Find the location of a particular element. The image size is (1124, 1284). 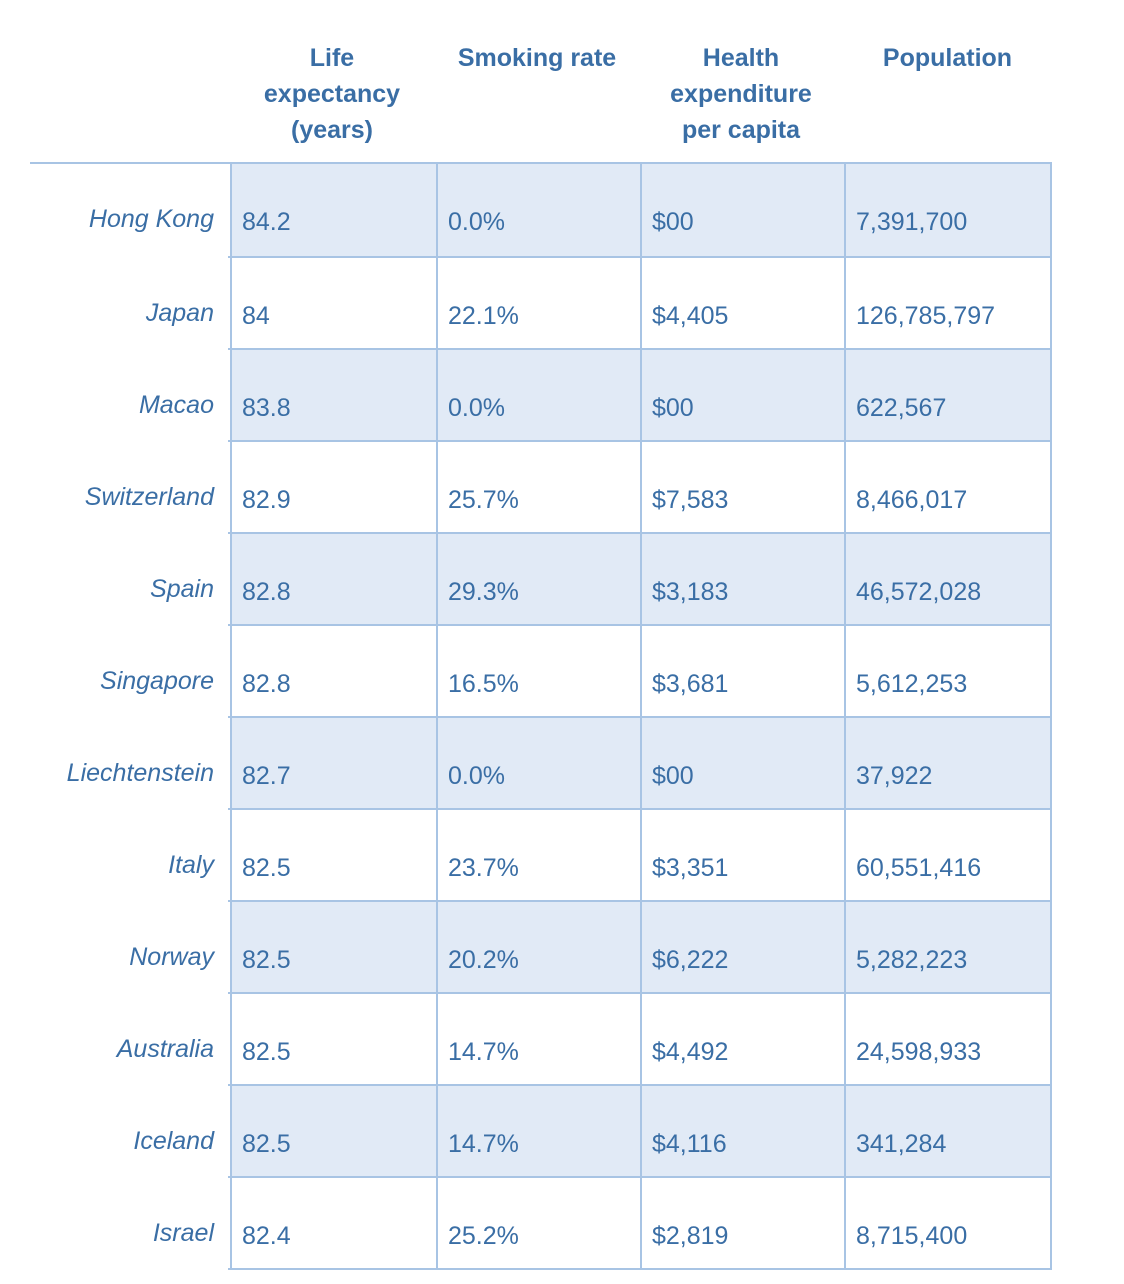

table-row: Norway 82.5 20.2% $6,222 5,282,223 is located at coordinates (541, 946).